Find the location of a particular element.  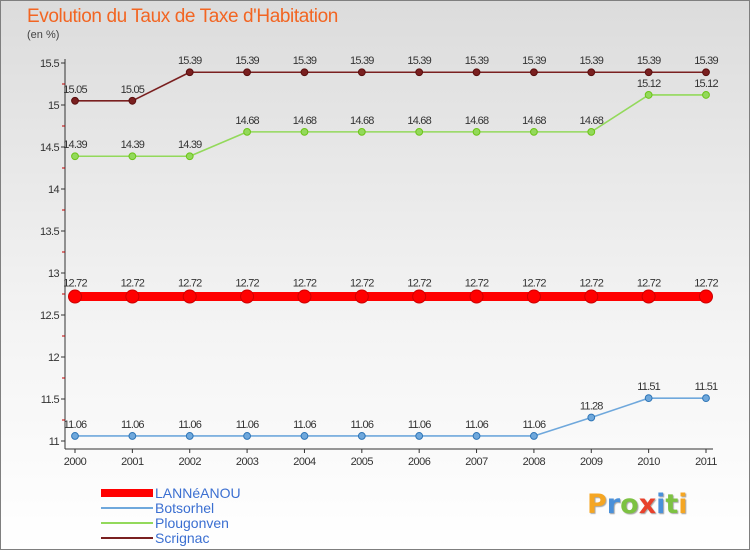

legend-item: Plougonven is located at coordinates (201, 523).